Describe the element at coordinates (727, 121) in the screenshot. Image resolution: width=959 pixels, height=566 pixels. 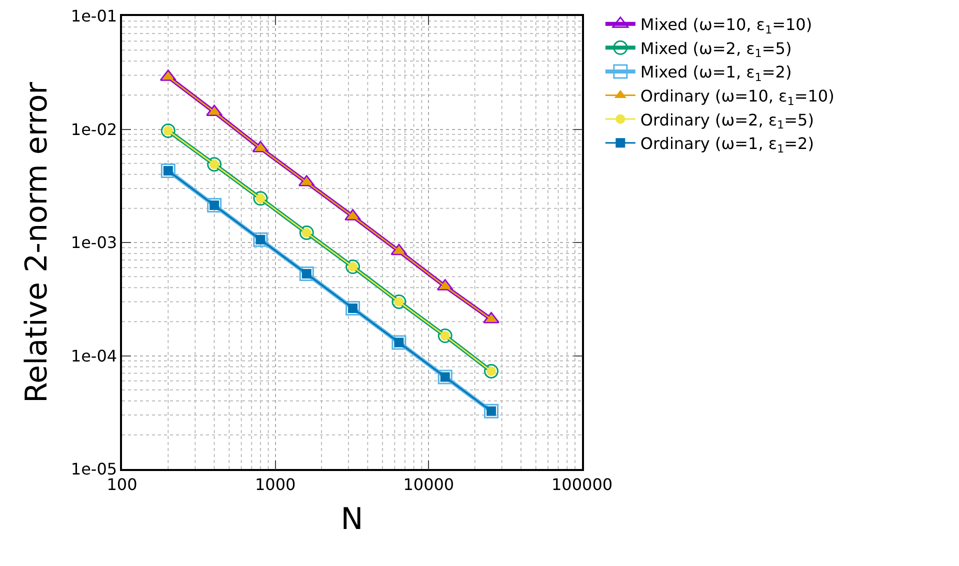
I see `legend-label: Ordinary (ω=2, ε$_{1}$=5)` at that location.